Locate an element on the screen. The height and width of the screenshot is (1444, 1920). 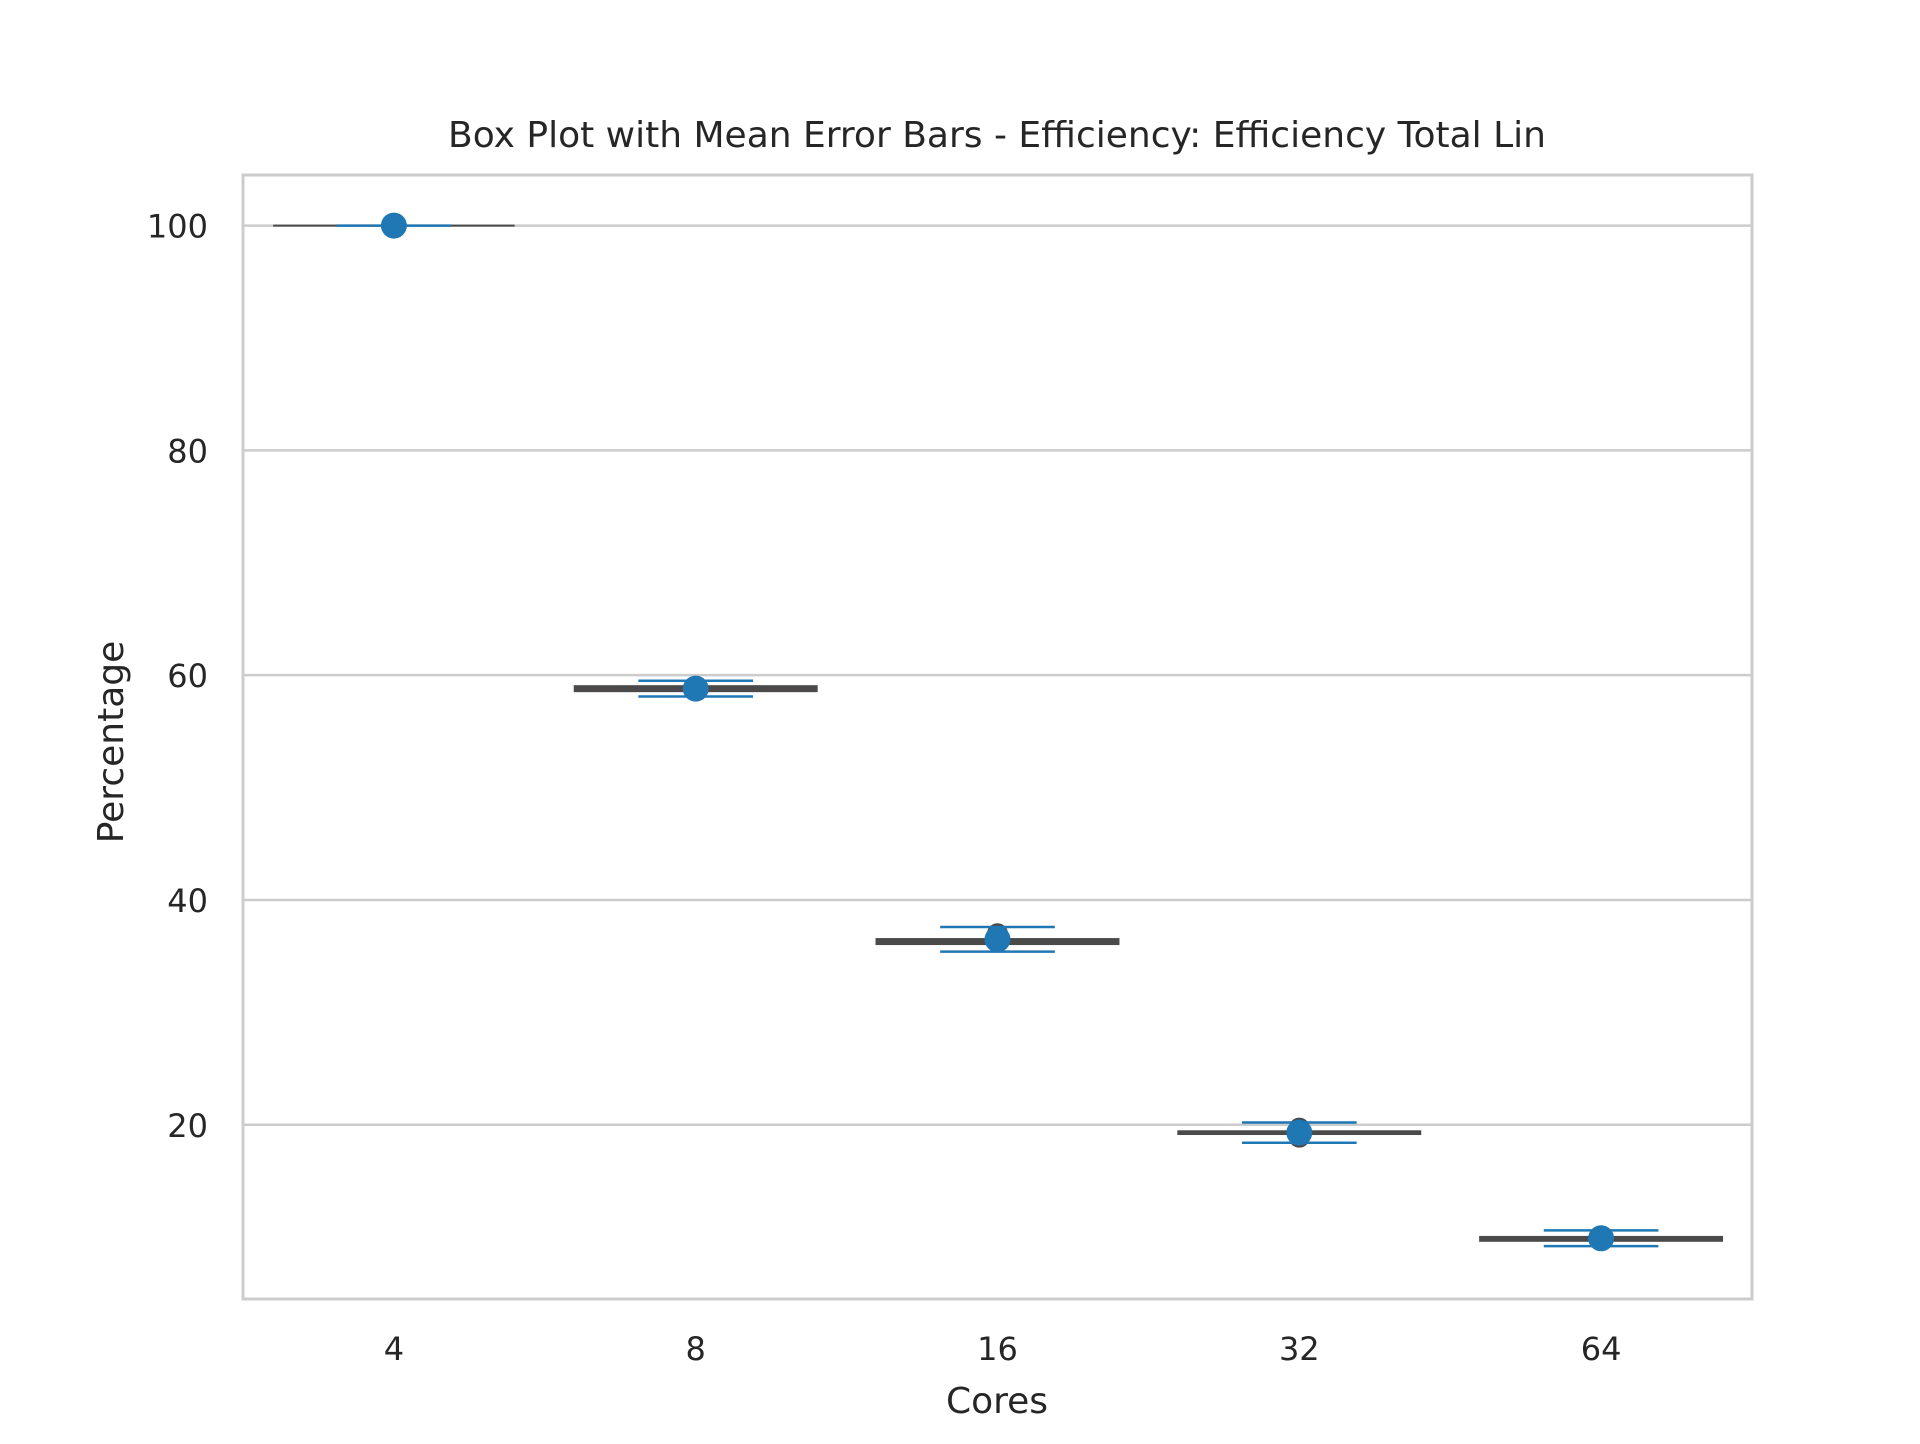
x-tick-label: 32 is located at coordinates (1299, 1349).